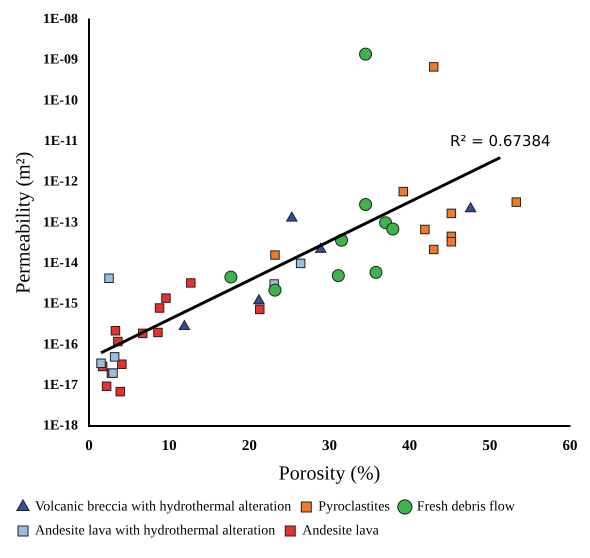  Describe the element at coordinates (329, 446) in the screenshot. I see `x-tick-label: 30` at that location.